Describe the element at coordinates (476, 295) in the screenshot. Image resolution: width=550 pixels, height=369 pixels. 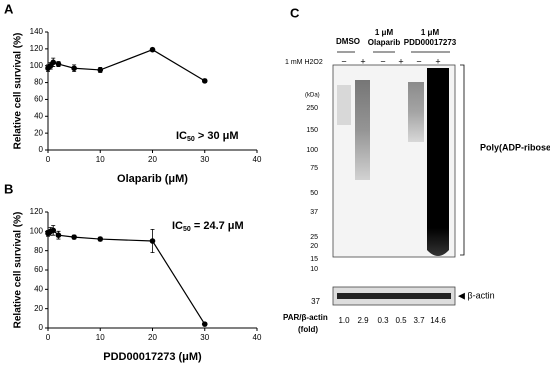
I see `actin-label: ◀ β-actin` at that location.